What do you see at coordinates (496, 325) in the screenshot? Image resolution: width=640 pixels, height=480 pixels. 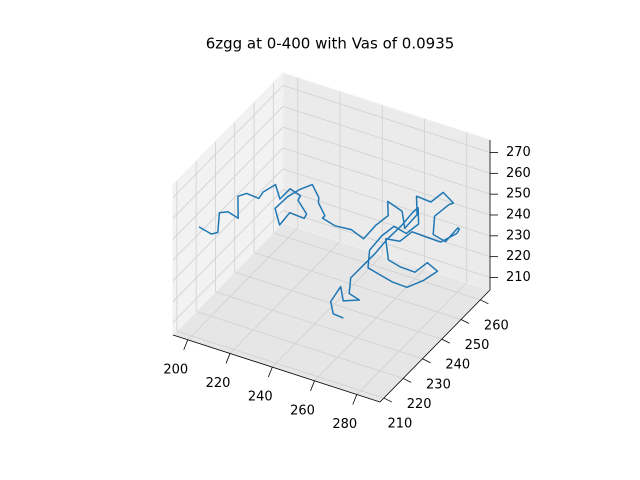 I see `y-tick-label: 260` at bounding box center [496, 325].